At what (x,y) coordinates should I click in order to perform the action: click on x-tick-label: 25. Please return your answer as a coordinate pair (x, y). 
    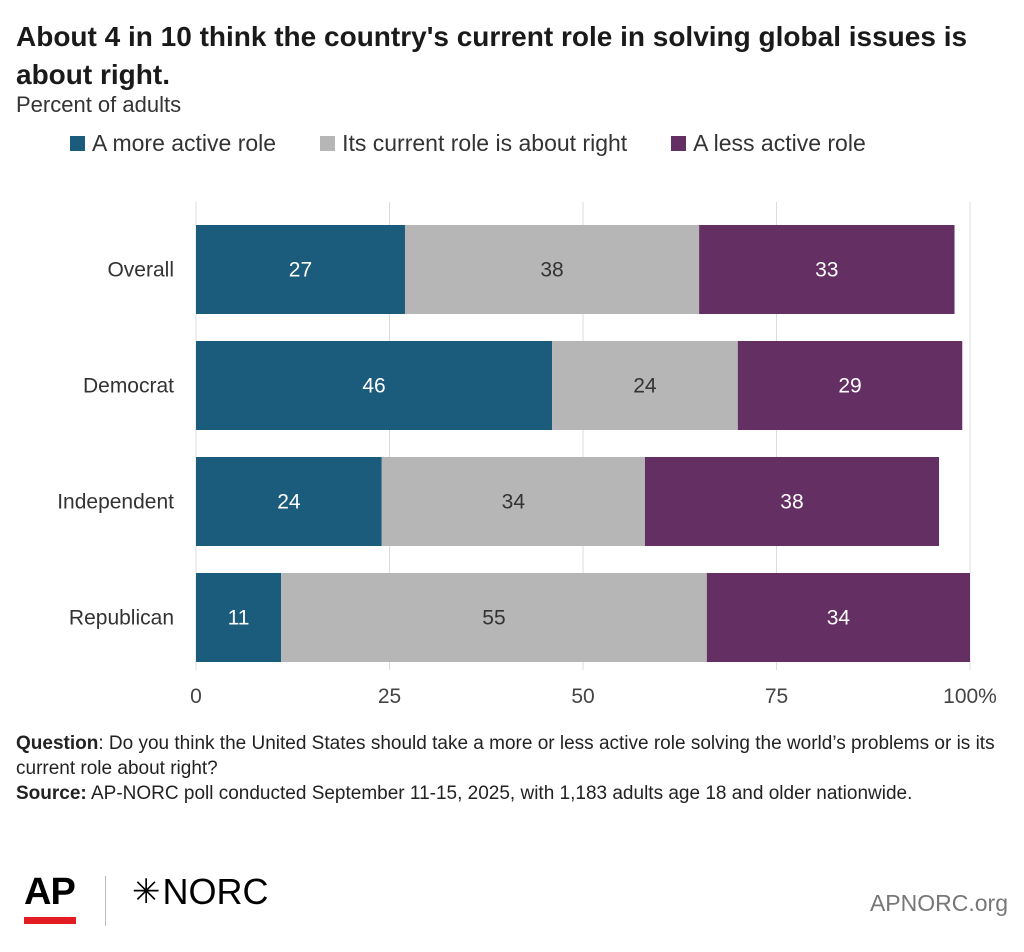
    Looking at the image, I should click on (389, 696).